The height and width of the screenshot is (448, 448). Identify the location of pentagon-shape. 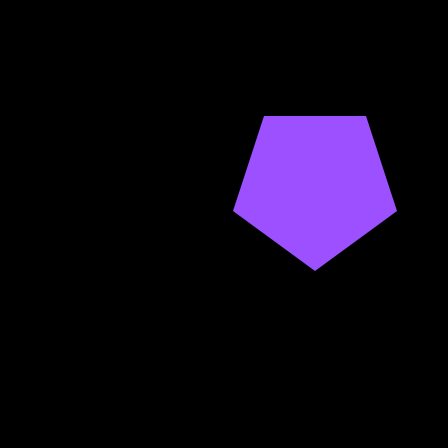
(315, 193).